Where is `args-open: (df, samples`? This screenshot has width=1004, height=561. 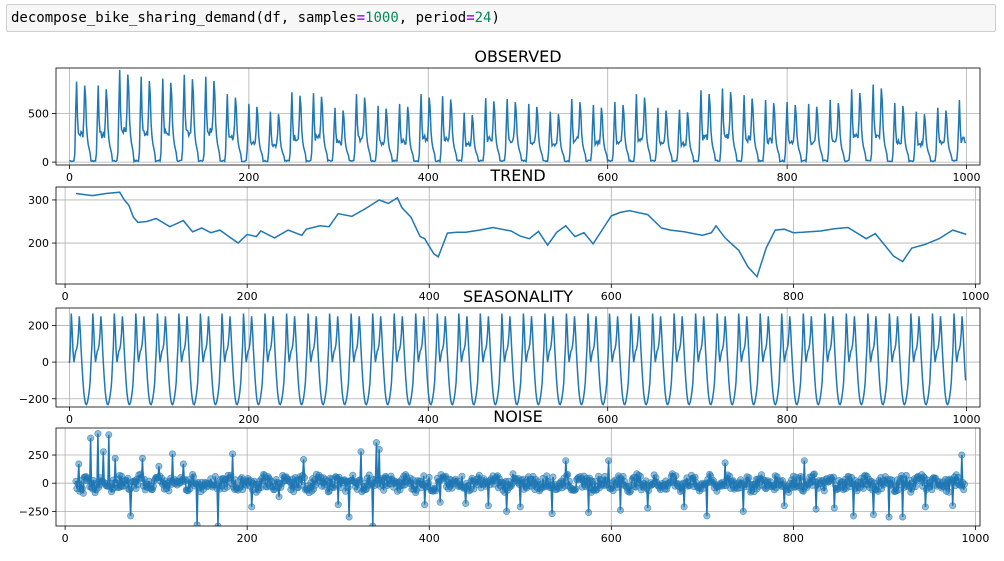 args-open: (df, samples is located at coordinates (306, 18).